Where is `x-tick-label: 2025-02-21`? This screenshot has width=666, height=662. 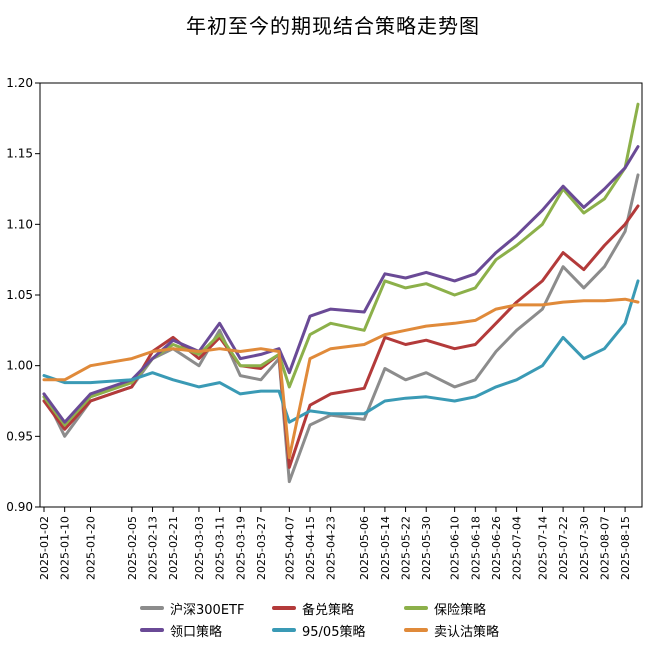
x-tick-label: 2025-02-21 is located at coordinates (173, 548).